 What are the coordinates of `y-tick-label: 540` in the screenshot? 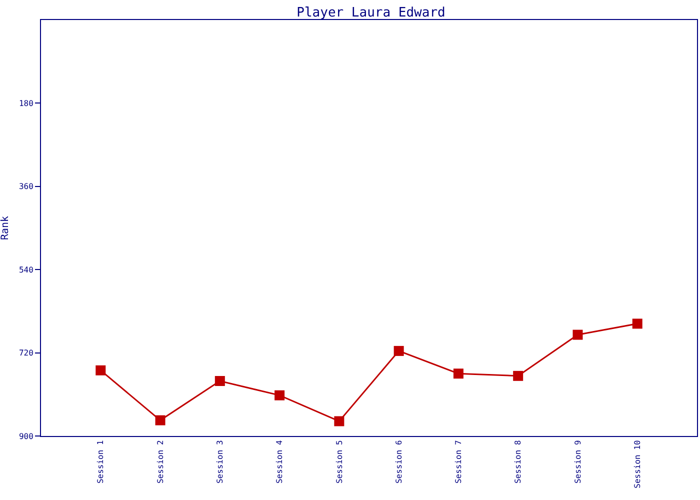 It's located at (26, 269).